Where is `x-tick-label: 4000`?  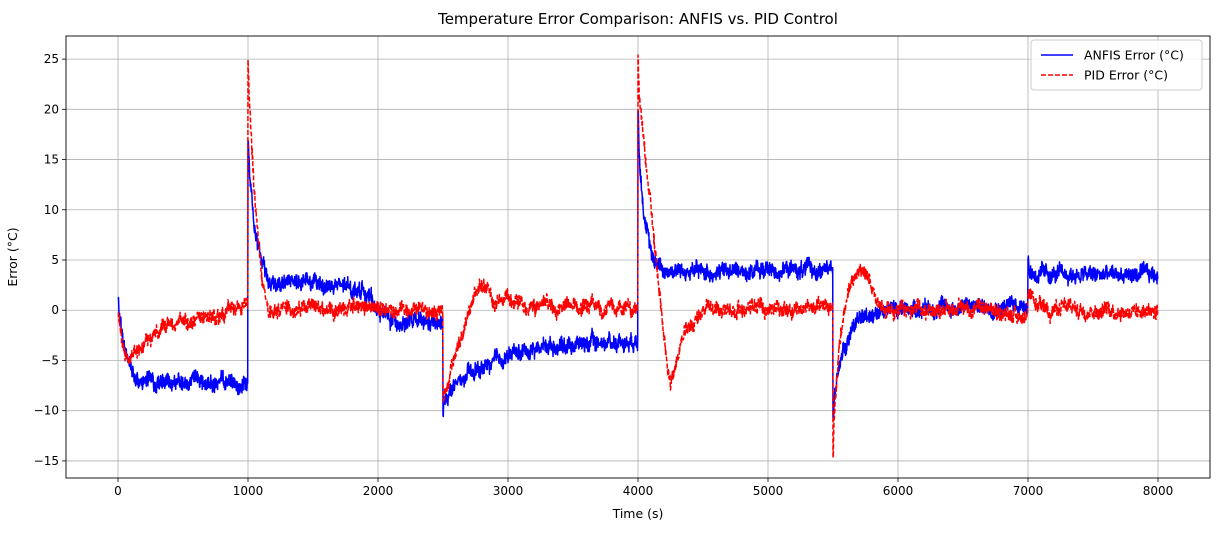 x-tick-label: 4000 is located at coordinates (638, 491).